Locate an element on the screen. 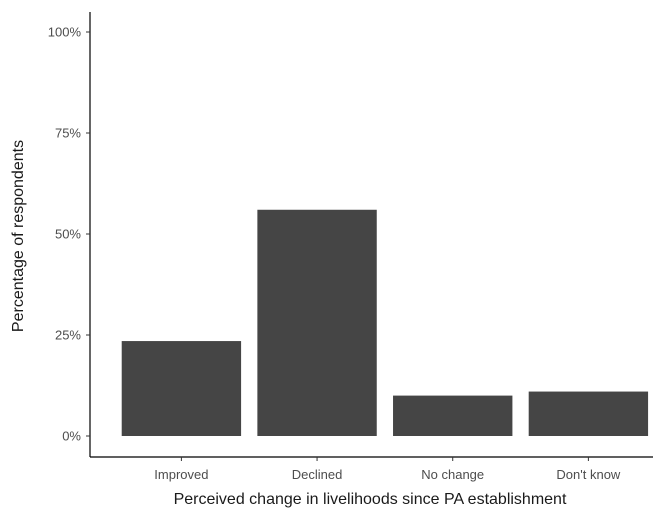 The width and height of the screenshot is (655, 514). x-tick-label: No change is located at coordinates (452, 474).